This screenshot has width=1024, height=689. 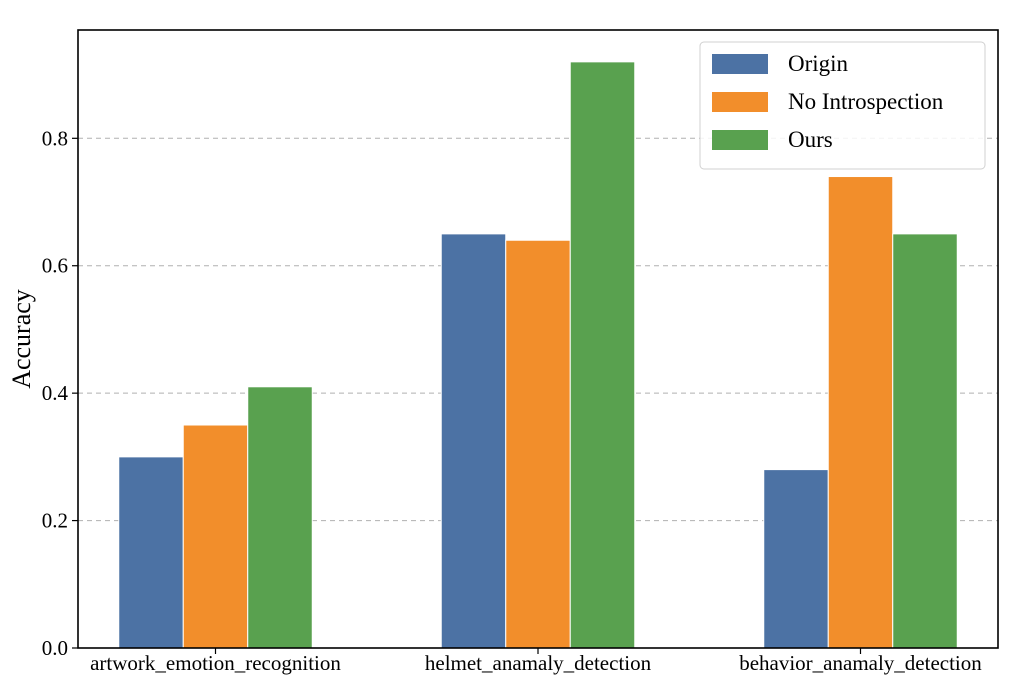 I want to click on legend-box, so click(x=842, y=105).